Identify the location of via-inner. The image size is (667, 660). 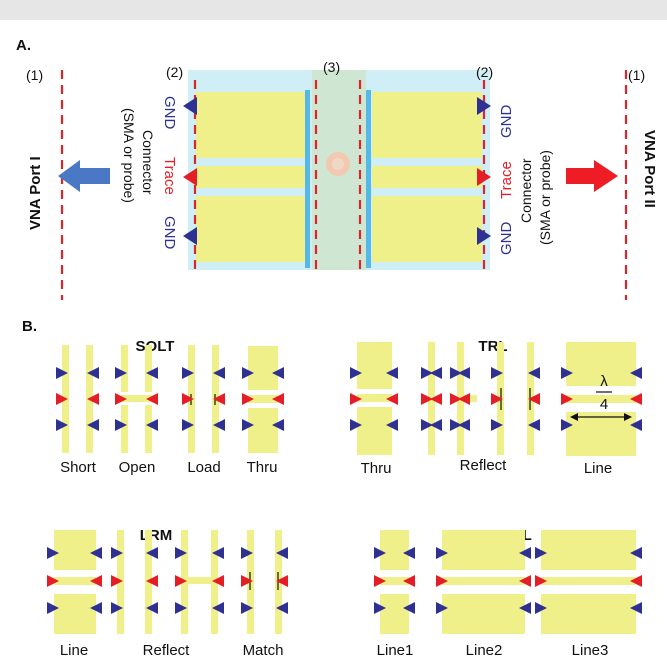
(338, 164).